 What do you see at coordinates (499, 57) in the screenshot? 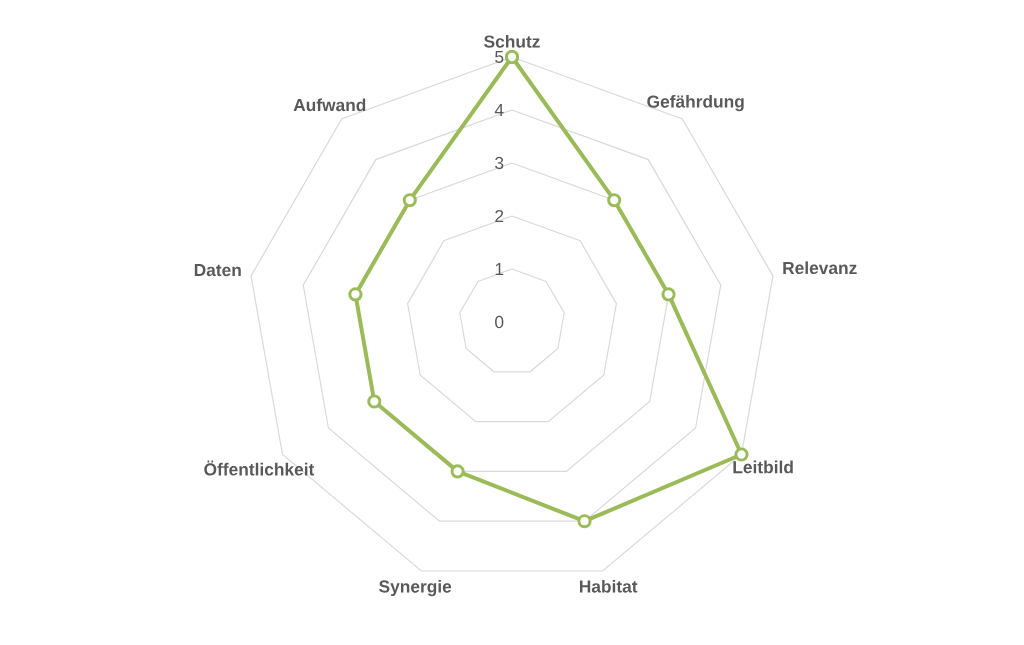
I see `y-tick-label: 5` at bounding box center [499, 57].